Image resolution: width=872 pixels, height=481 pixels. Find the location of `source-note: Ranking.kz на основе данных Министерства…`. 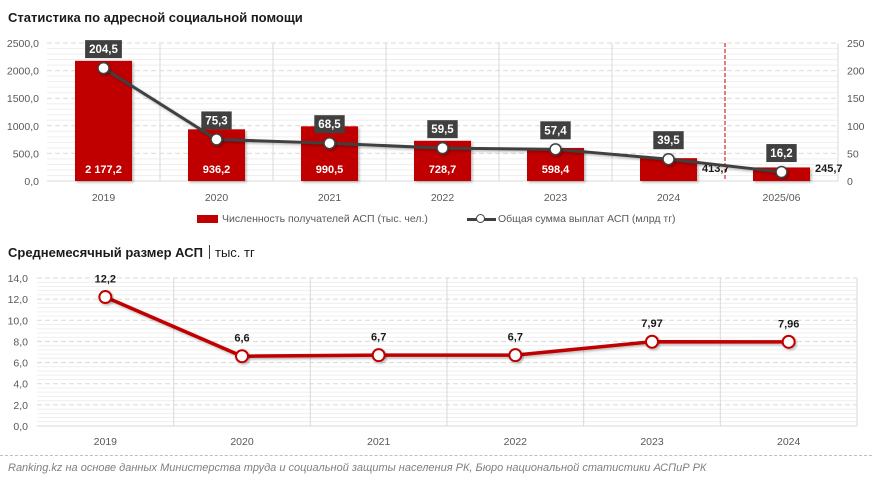

source-note: Ranking.kz на основе данных Министерства… is located at coordinates (357, 468).